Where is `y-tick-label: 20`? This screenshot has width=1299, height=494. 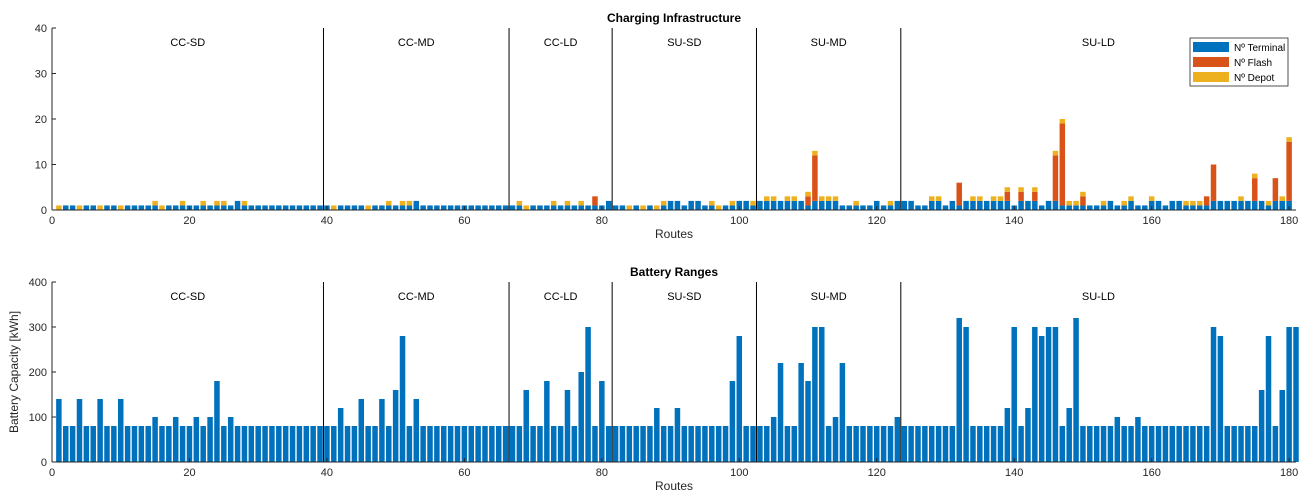 y-tick-label: 20 is located at coordinates (41, 120).